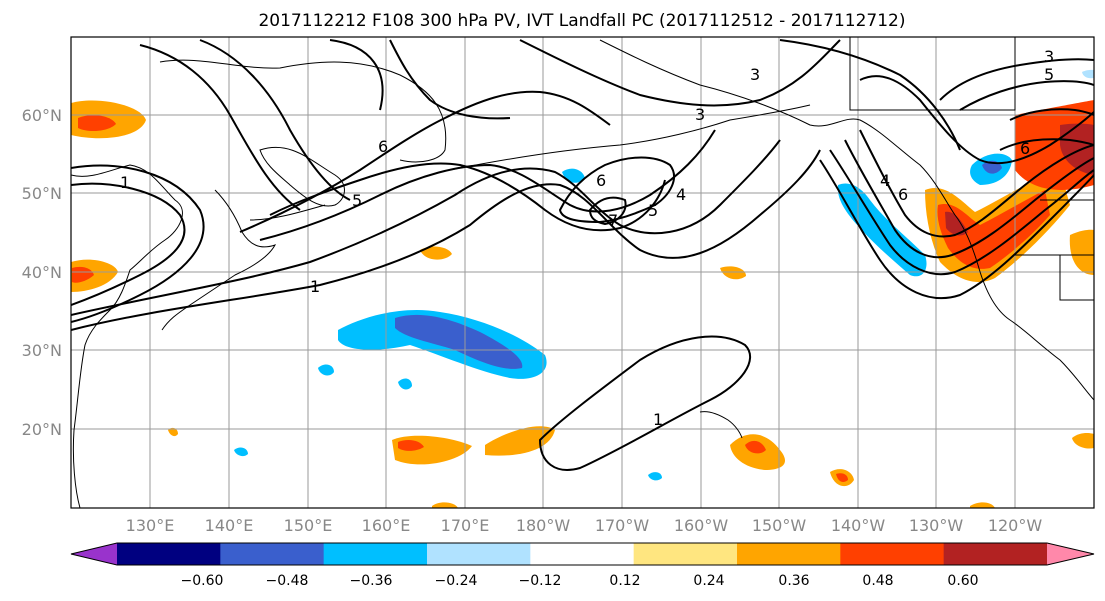  I want to click on border-region-box, so click(932, 74).